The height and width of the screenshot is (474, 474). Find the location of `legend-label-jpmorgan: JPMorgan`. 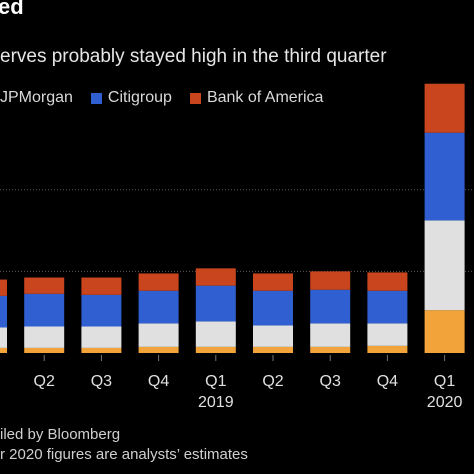

legend-label-jpmorgan: JPMorgan is located at coordinates (36, 97).